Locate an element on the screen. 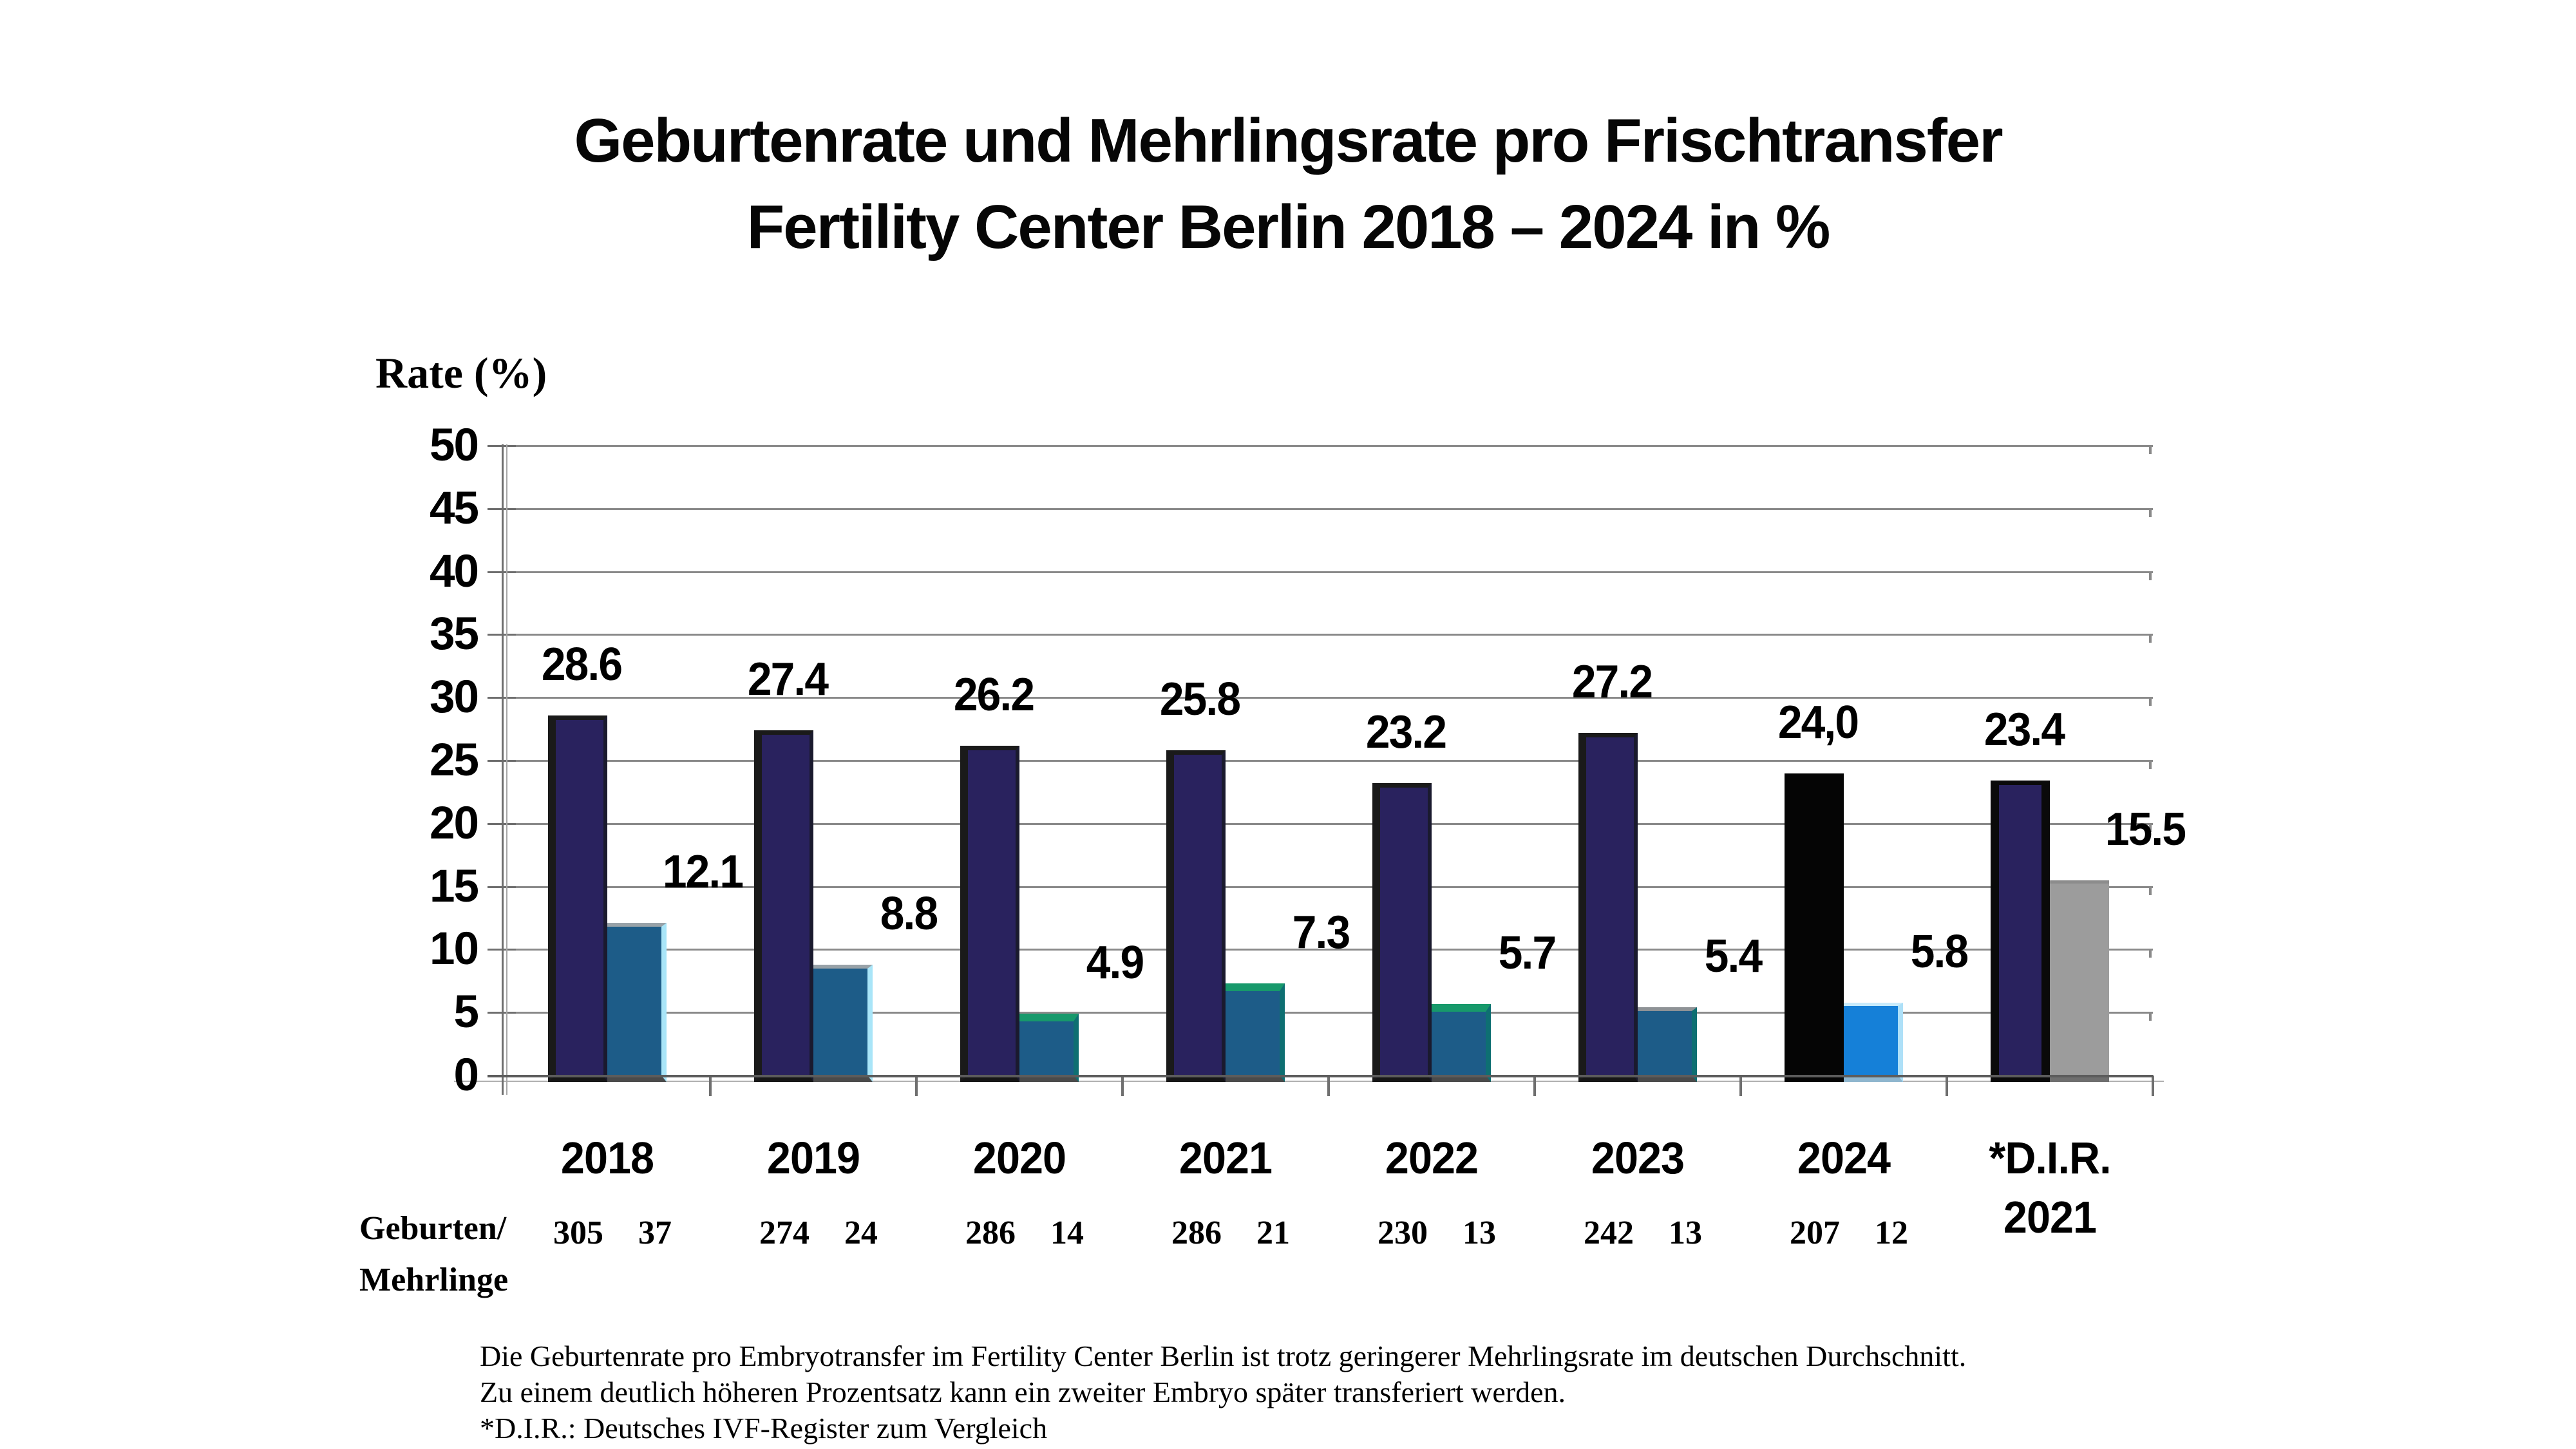 The height and width of the screenshot is (1449, 2576). births-multiples-2024: 207 12 is located at coordinates (1849, 1233).